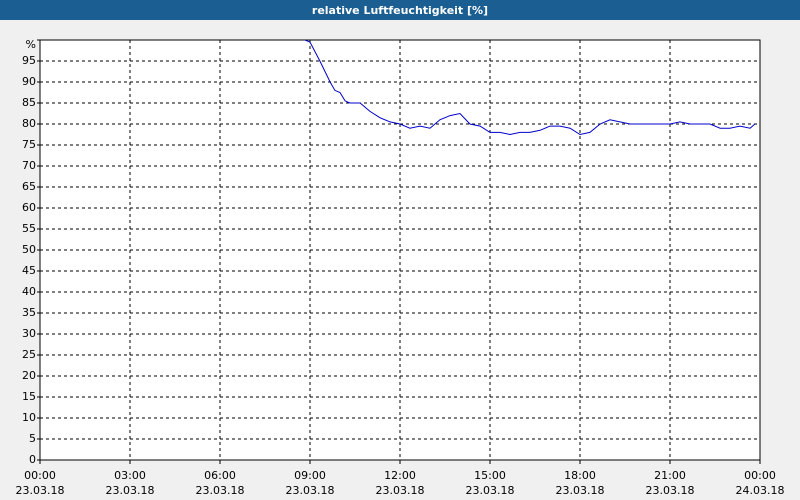  I want to click on x-tick-label: 21:00, so click(670, 475).